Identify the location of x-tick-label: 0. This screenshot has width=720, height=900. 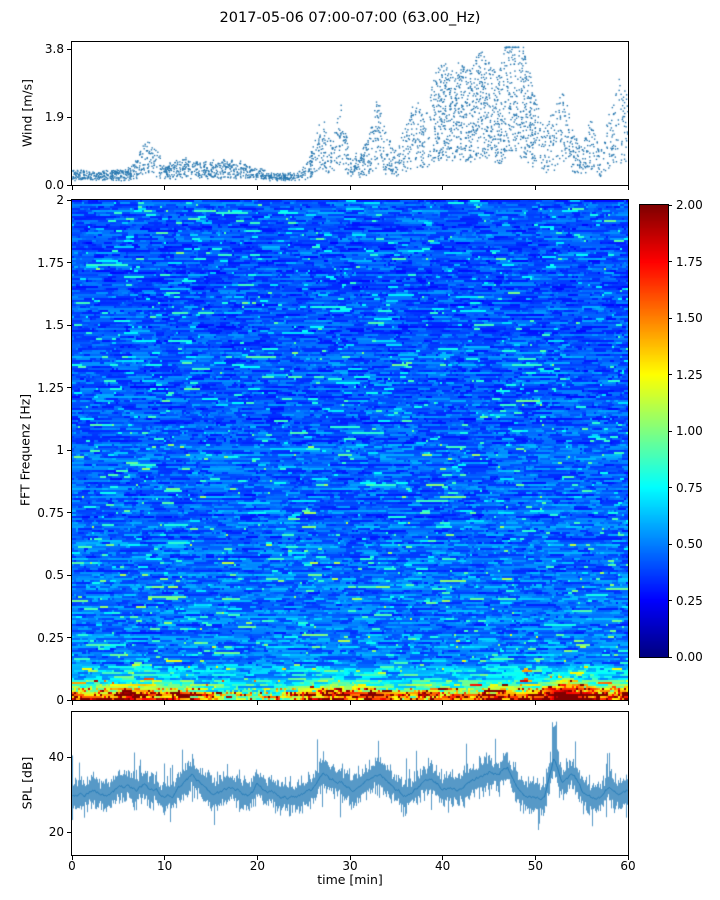
(72, 866).